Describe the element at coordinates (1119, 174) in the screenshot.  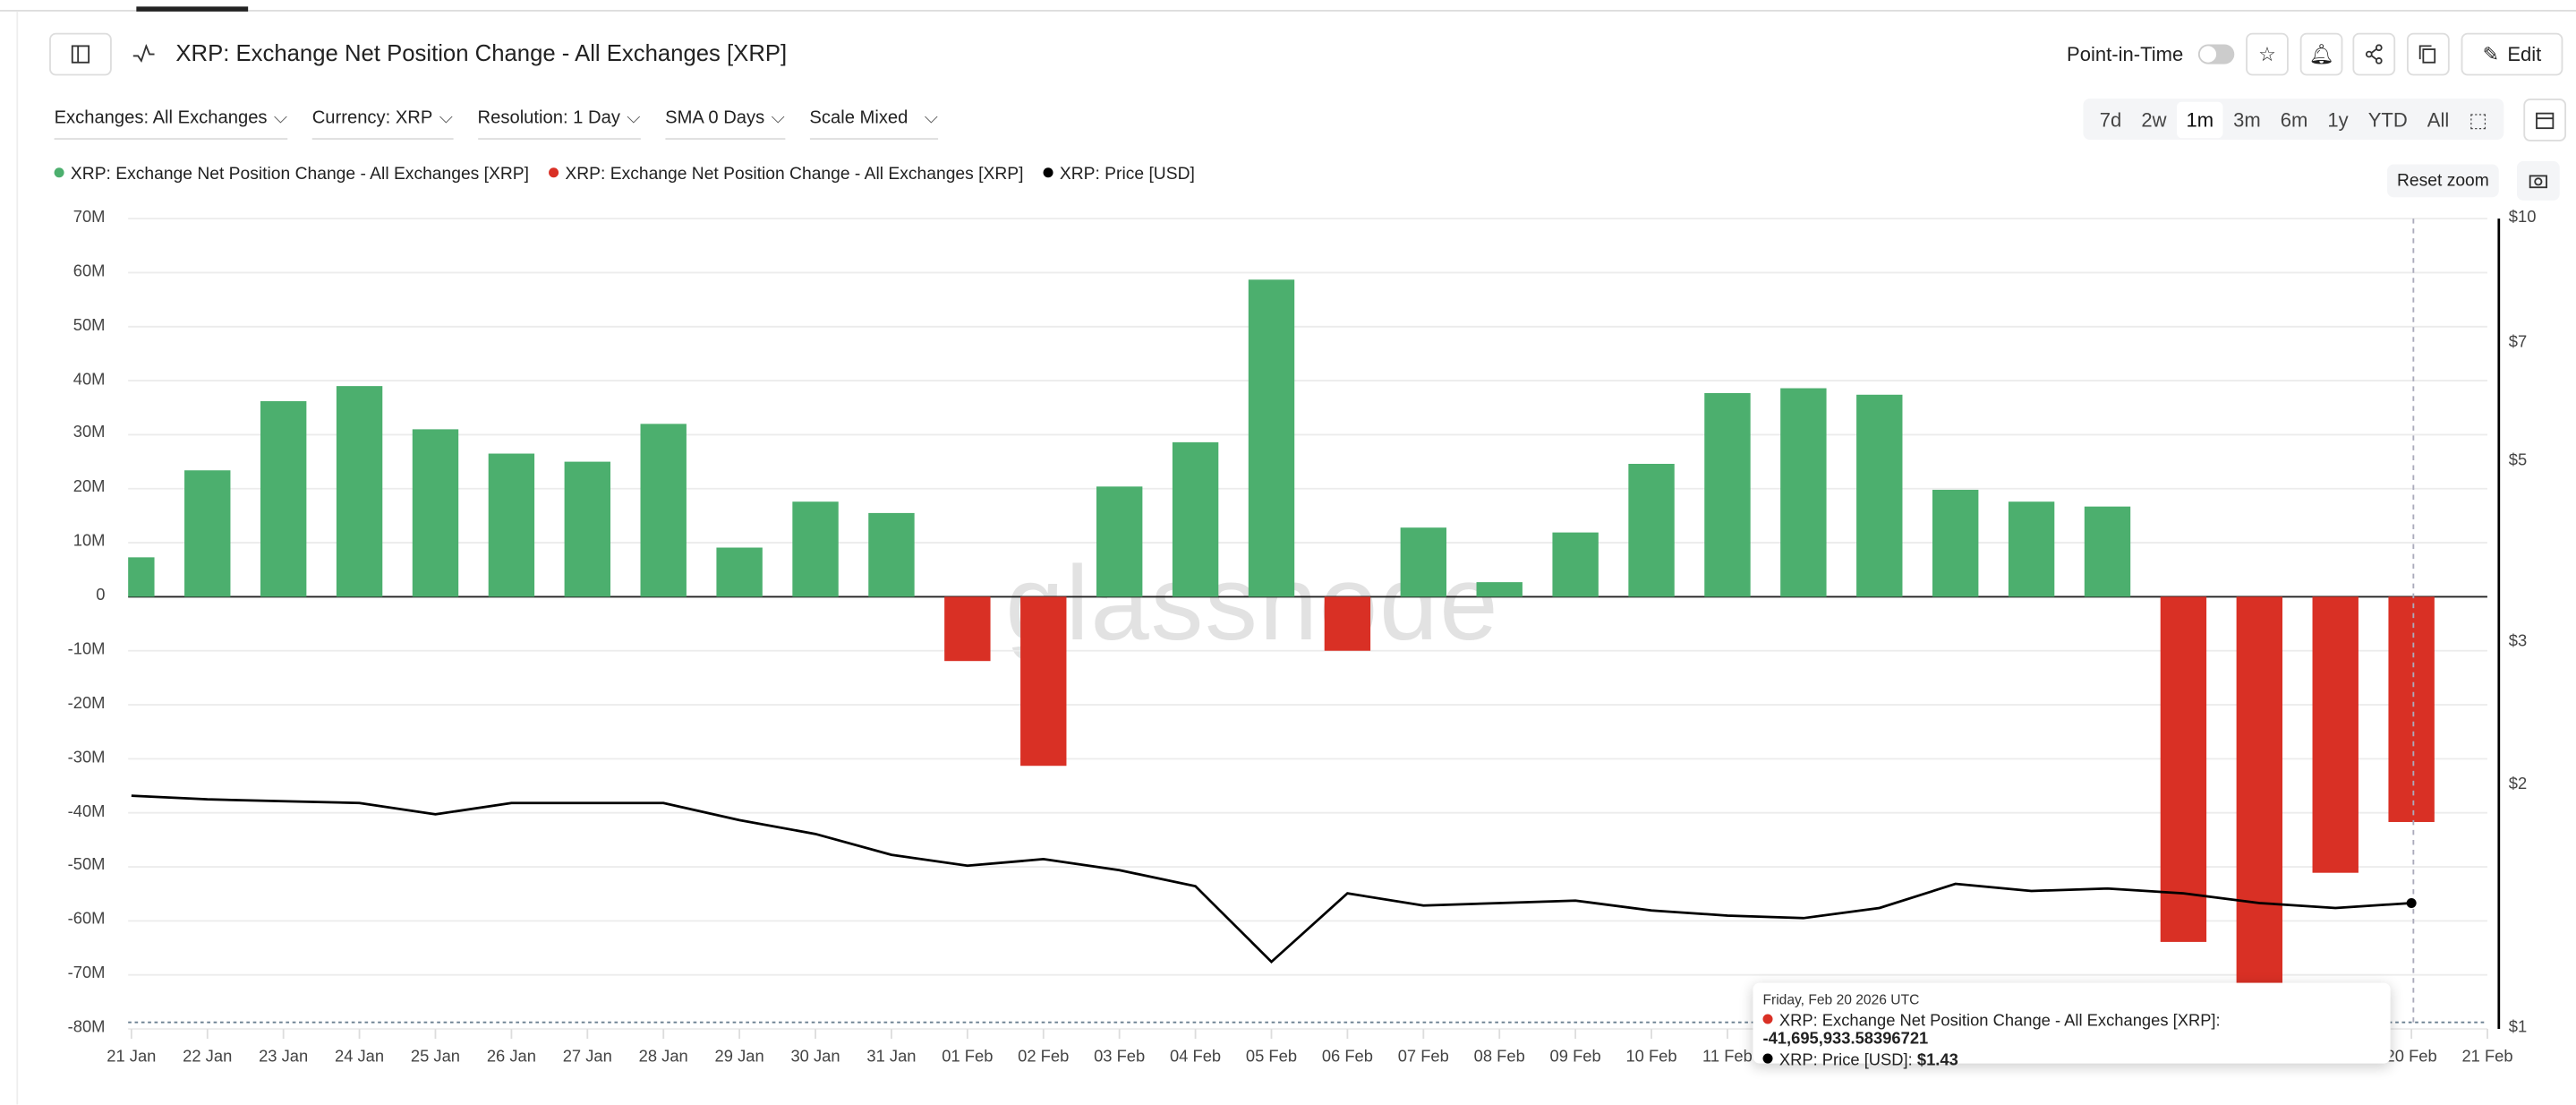
I see `legend-item-price: XRP: Price [USD]` at that location.